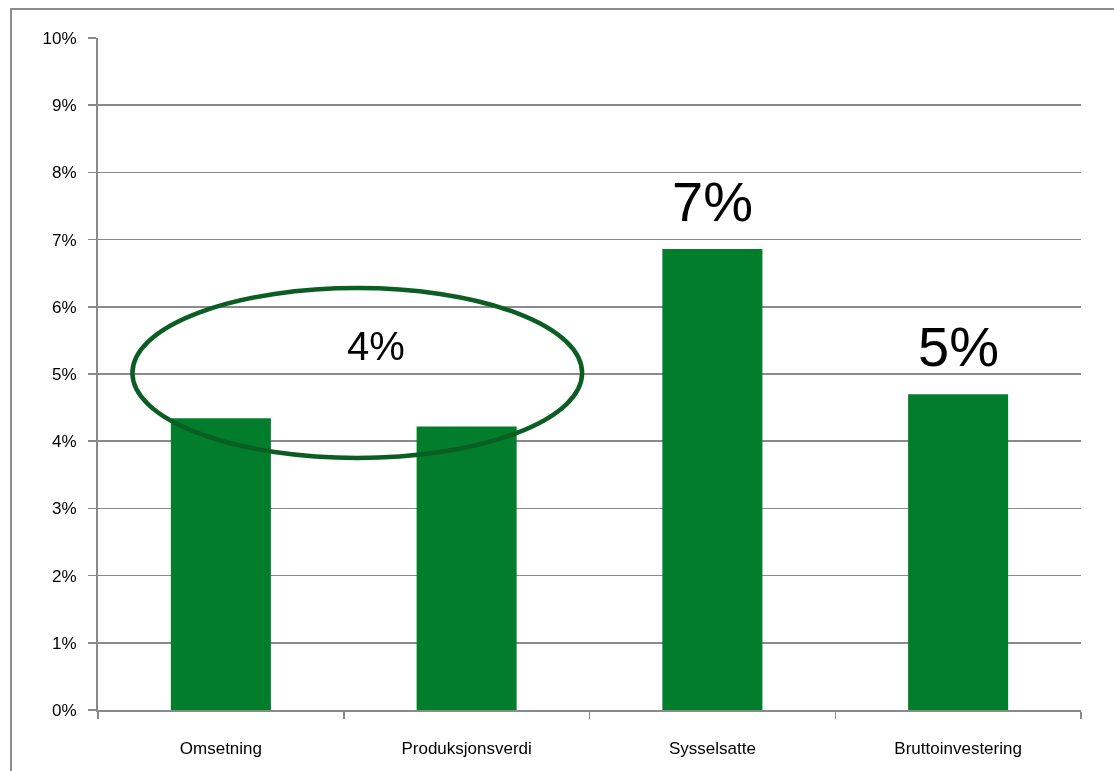 The width and height of the screenshot is (1114, 771). Describe the element at coordinates (64, 106) in the screenshot. I see `y-tick-label: 9%` at that location.